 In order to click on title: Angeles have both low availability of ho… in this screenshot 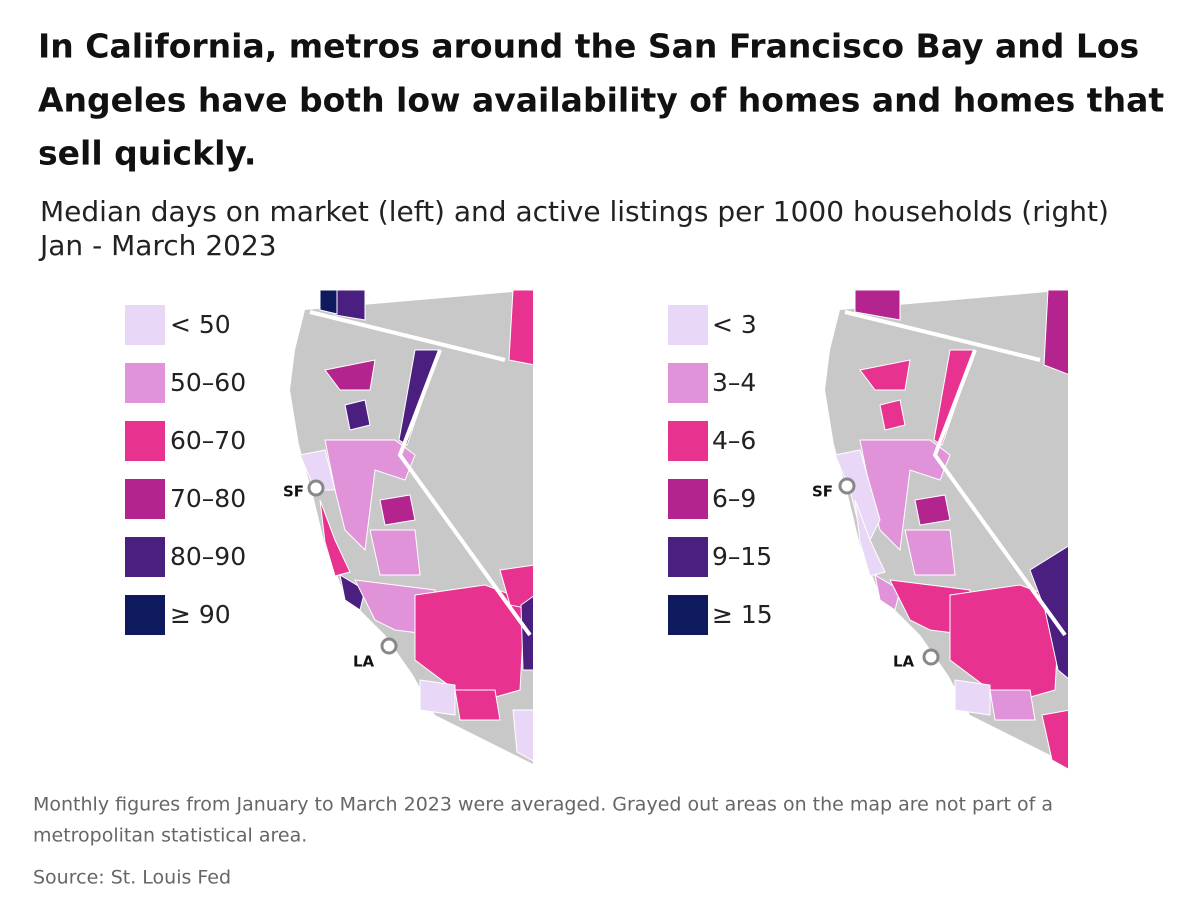, I will do `click(601, 100)`.